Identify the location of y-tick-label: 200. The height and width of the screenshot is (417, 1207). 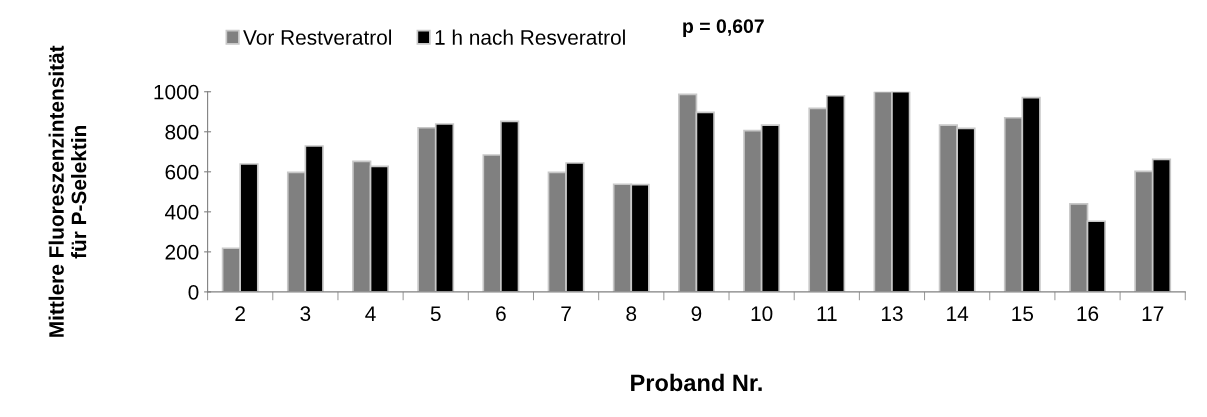
(182, 252).